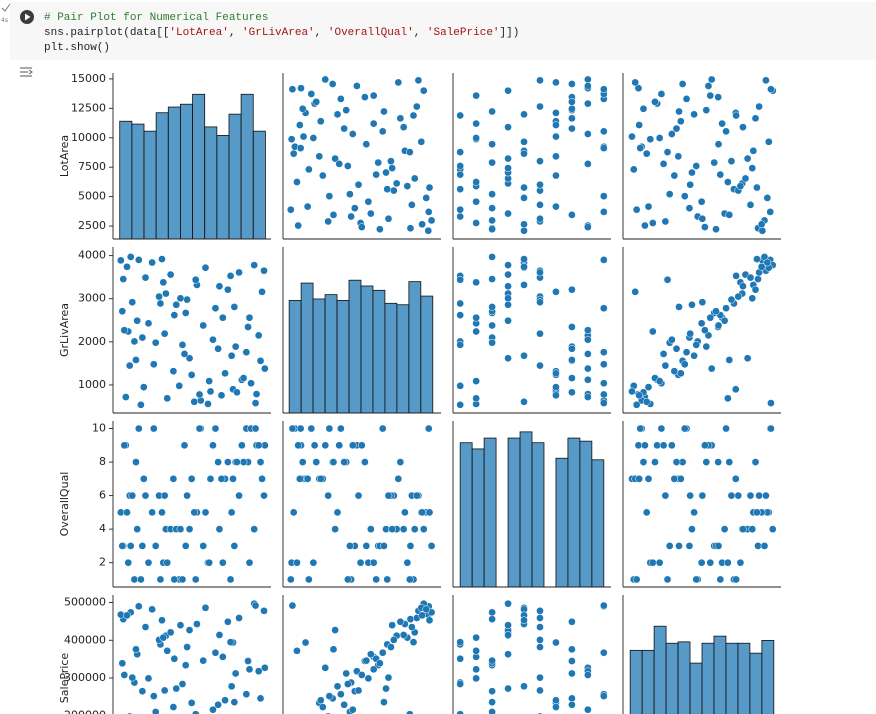  I want to click on output-icon, so click(26, 72).